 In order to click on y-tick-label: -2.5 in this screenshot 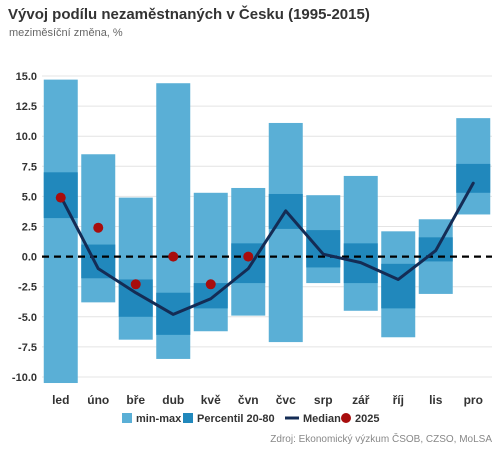, I will do `click(27, 288)`.